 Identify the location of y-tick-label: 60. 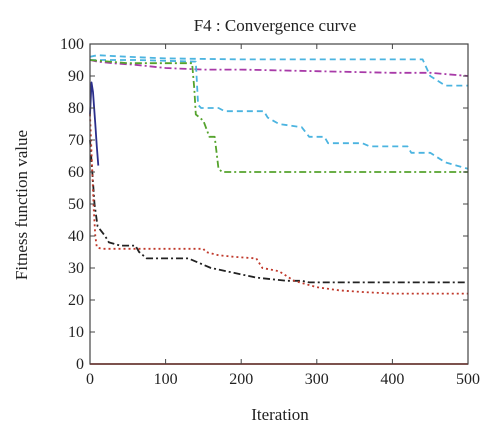
(76, 172).